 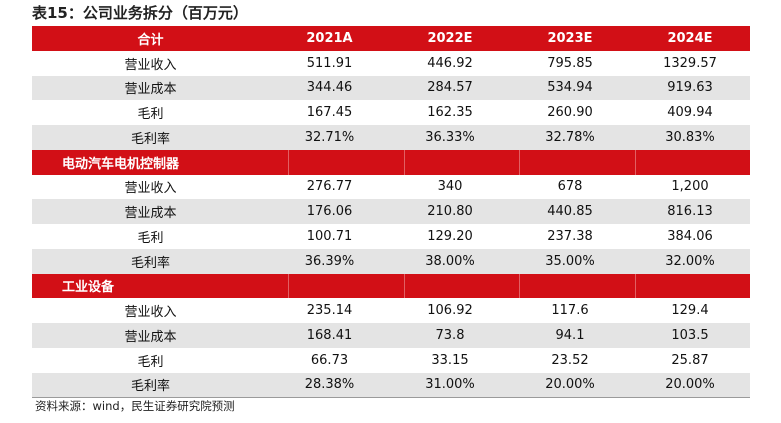 What do you see at coordinates (690, 88) in the screenshot?
I see `table-cell: 919.63` at bounding box center [690, 88].